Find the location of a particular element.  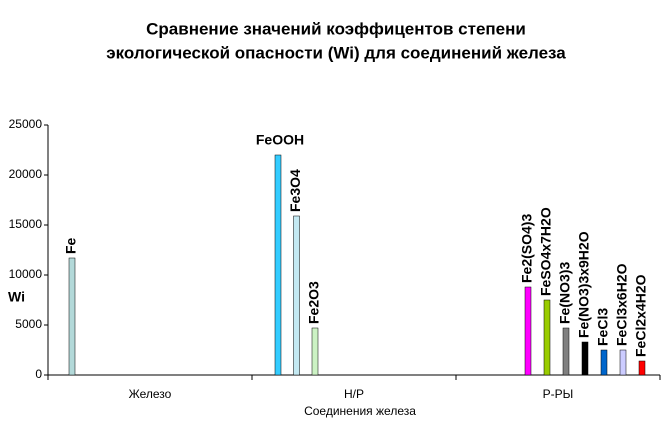

x-axis-label: Соединения железа is located at coordinates (360, 411).